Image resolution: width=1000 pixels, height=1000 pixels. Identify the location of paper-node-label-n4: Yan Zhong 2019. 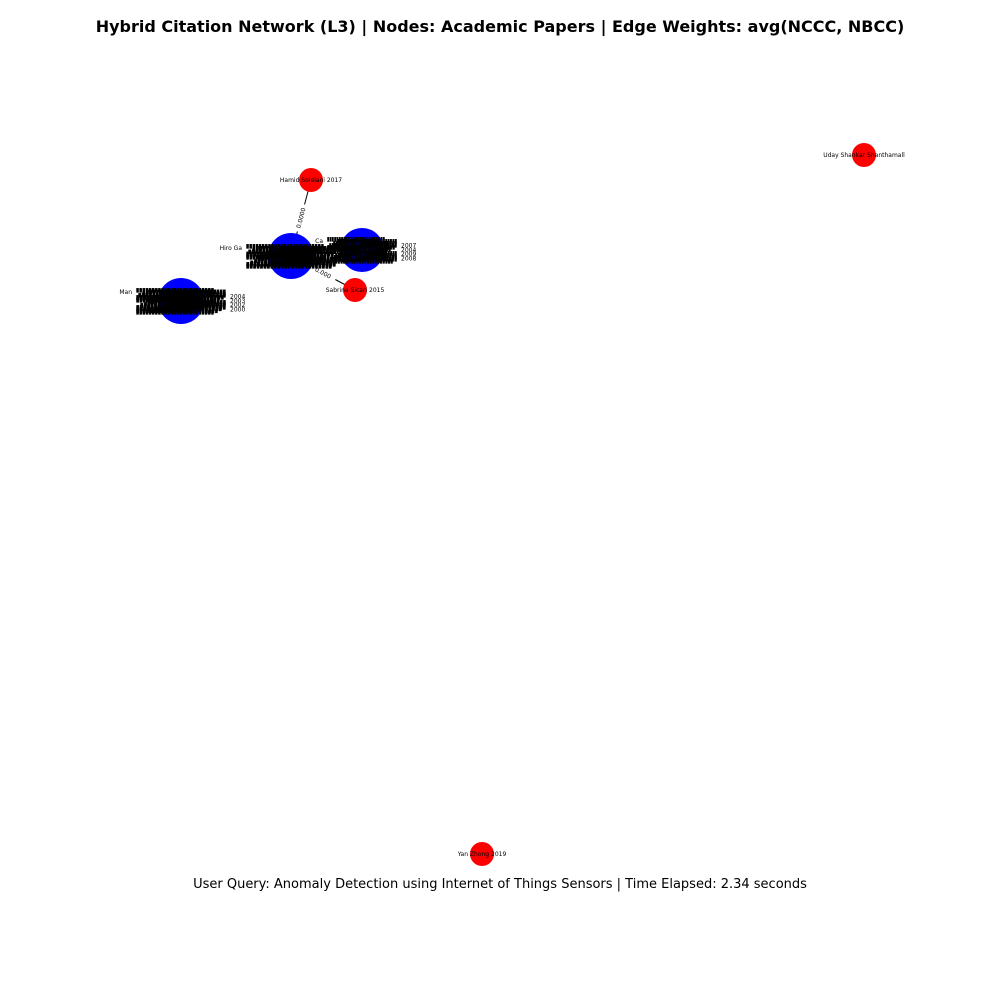
(482, 854).